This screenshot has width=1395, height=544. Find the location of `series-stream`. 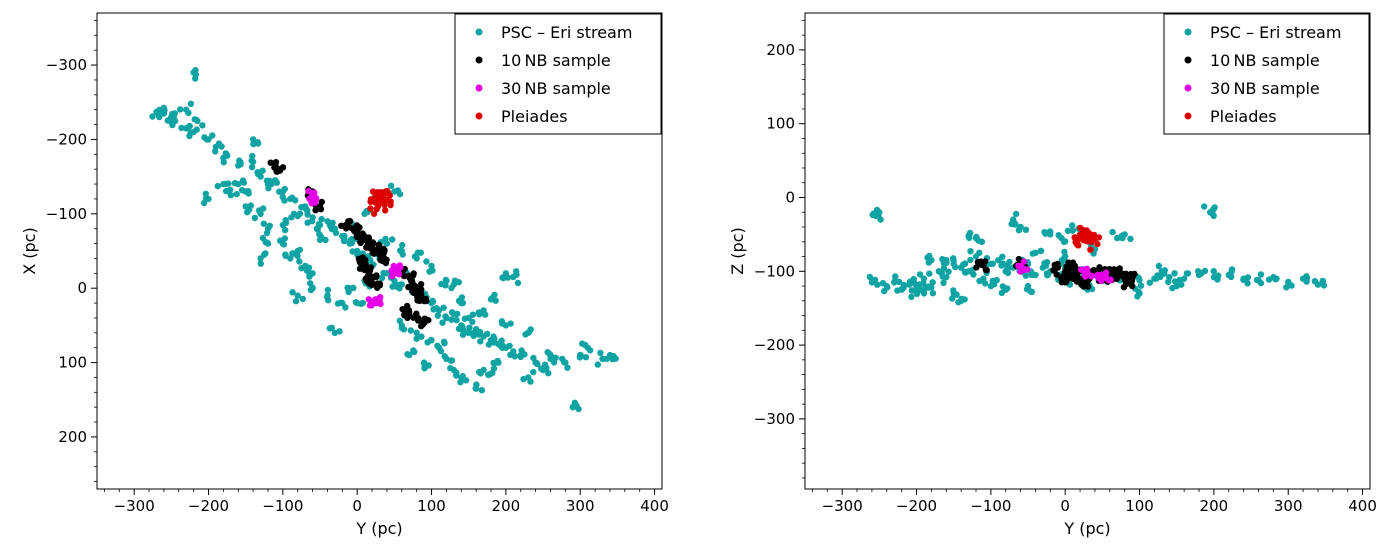

series-stream is located at coordinates (1097, 254).